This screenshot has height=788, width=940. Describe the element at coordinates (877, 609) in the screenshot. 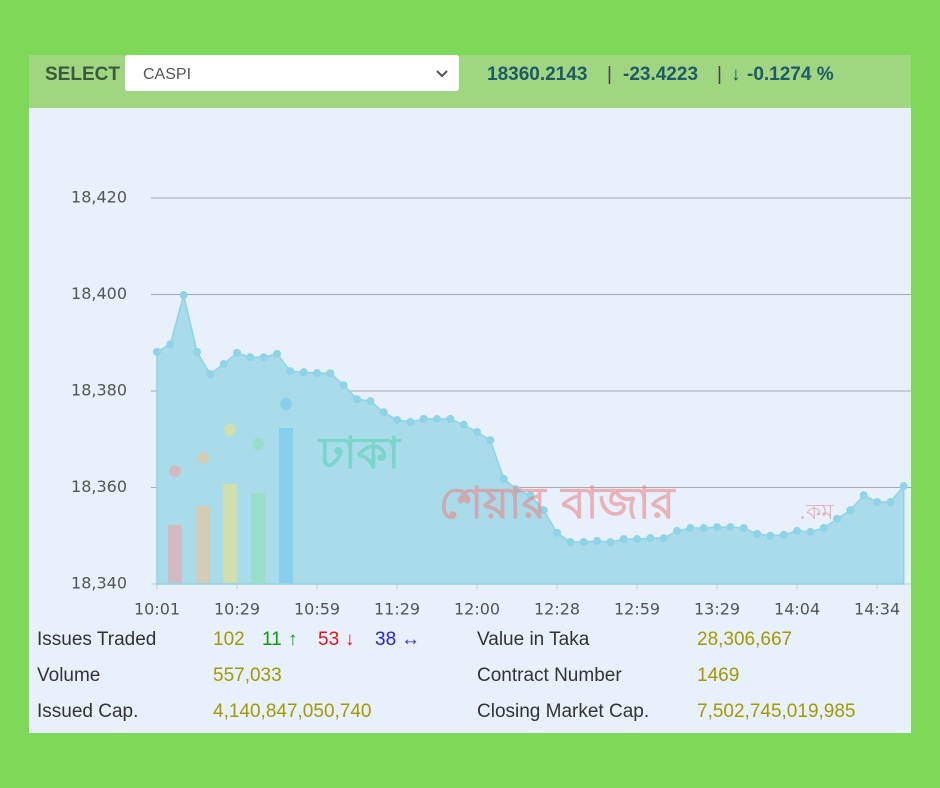

I see `x-tick-label: 14:34` at that location.